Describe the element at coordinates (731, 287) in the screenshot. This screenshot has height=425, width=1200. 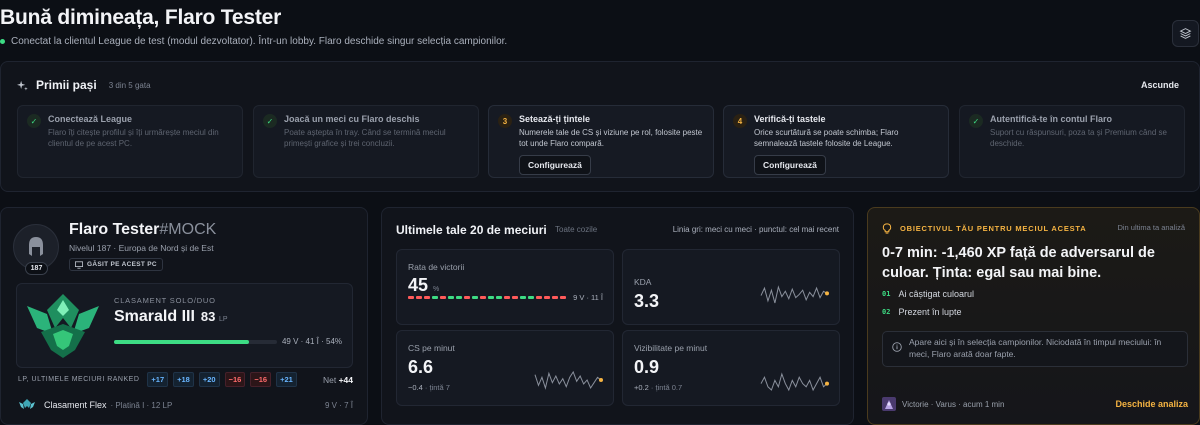
I see `kda-stat: KDA 3.3` at that location.